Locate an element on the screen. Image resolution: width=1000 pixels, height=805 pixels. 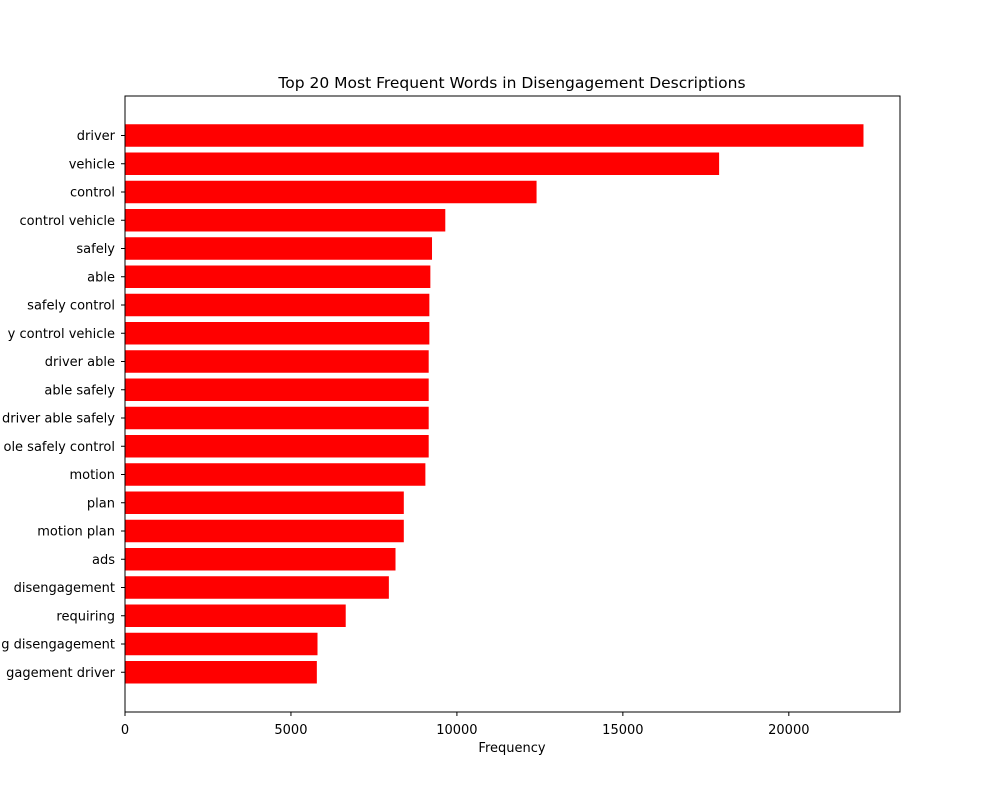
x-tick-label: 20000 is located at coordinates (788, 730).